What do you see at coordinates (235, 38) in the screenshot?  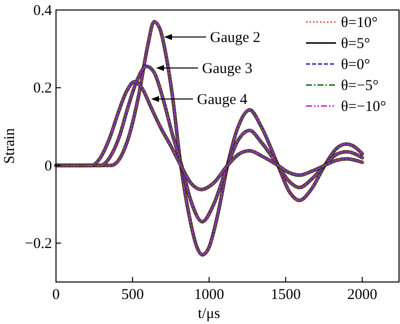 I see `annotation: Gauge 2` at bounding box center [235, 38].